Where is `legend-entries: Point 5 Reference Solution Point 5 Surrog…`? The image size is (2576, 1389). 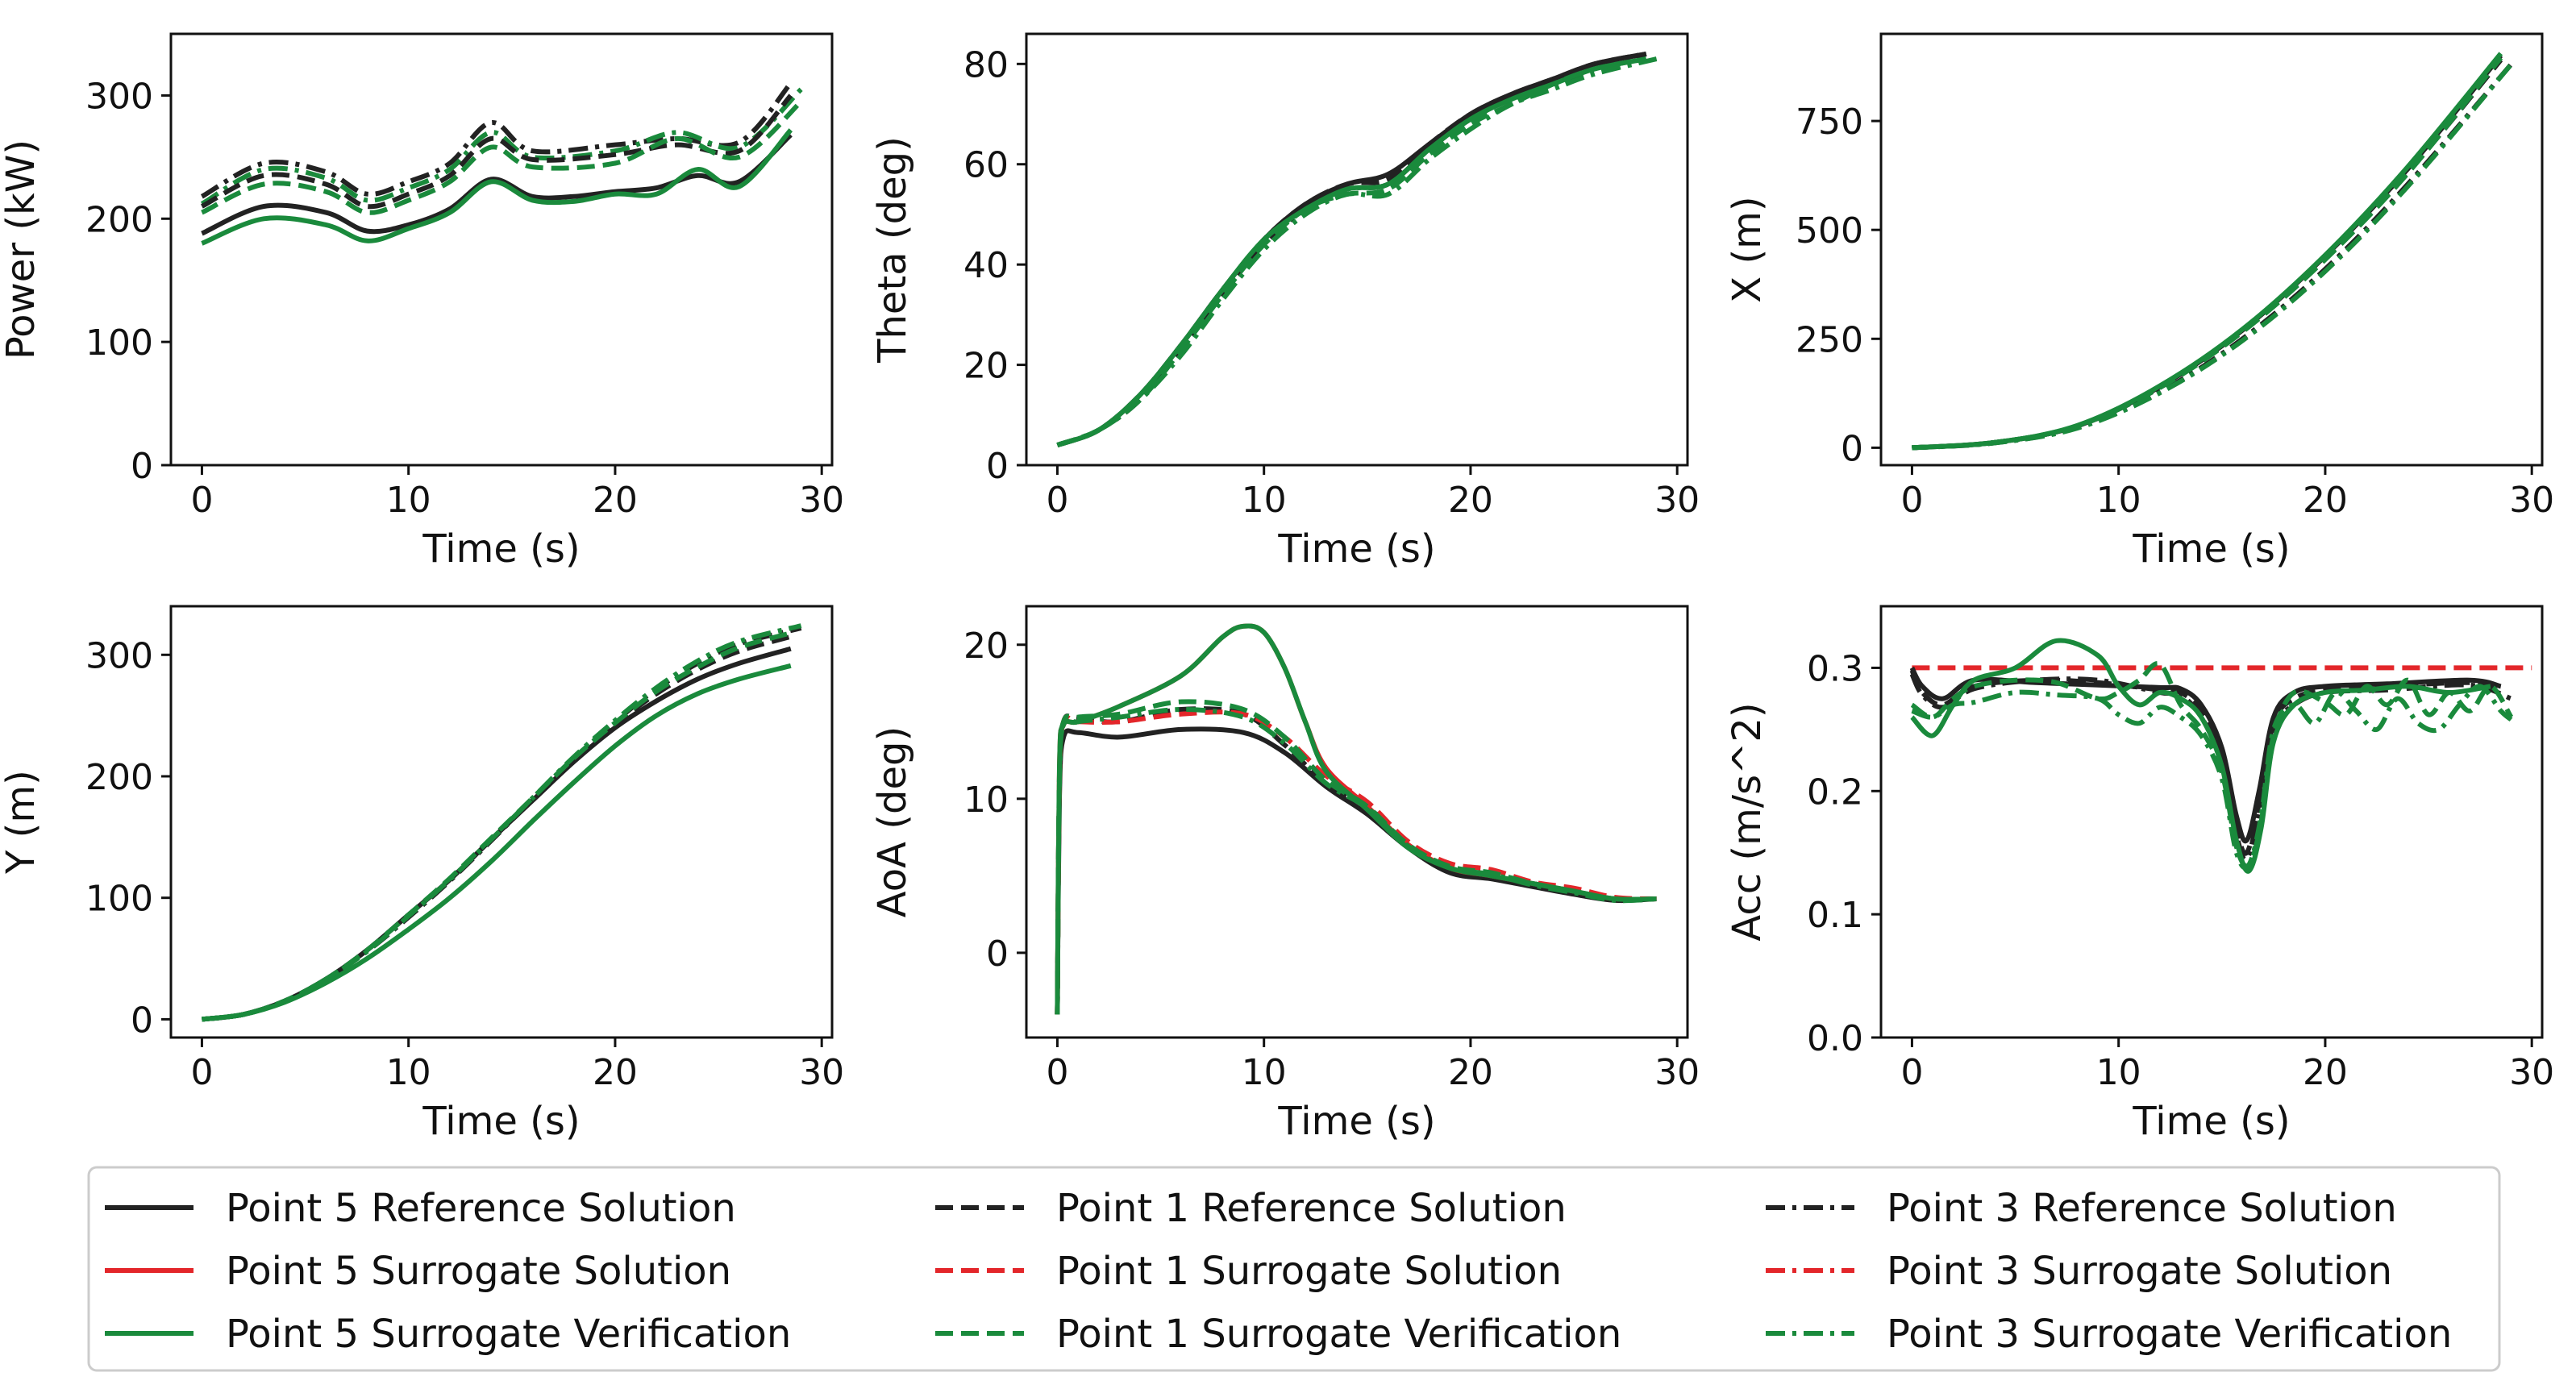
legend-entries: Point 5 Reference Solution Point 5 Surrog… is located at coordinates (1278, 1271).